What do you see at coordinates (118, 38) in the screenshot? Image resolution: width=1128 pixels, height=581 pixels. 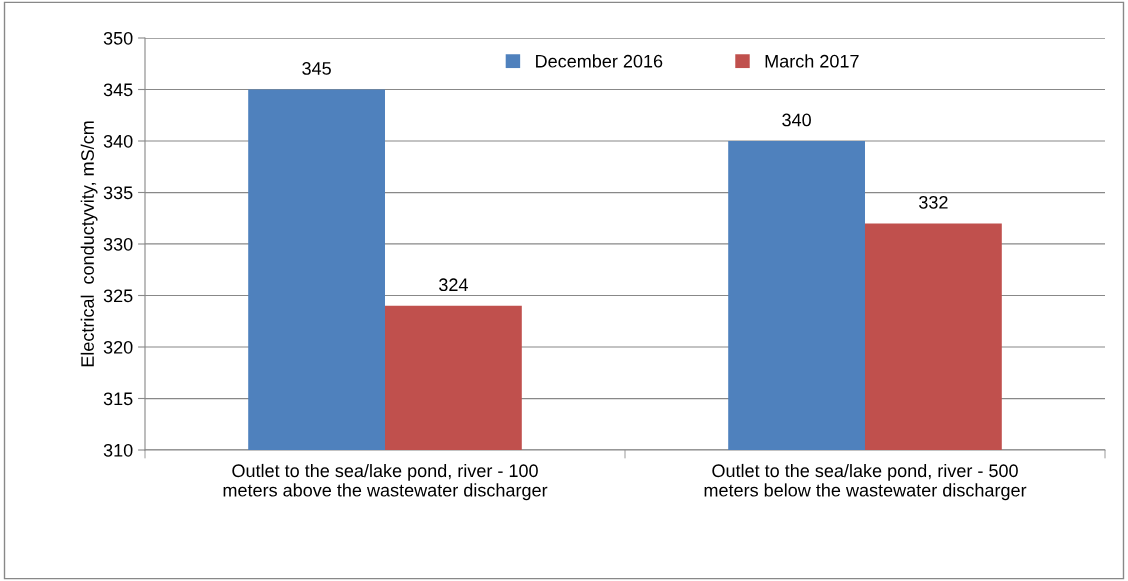 I see `y-tick-label: 350` at bounding box center [118, 38].